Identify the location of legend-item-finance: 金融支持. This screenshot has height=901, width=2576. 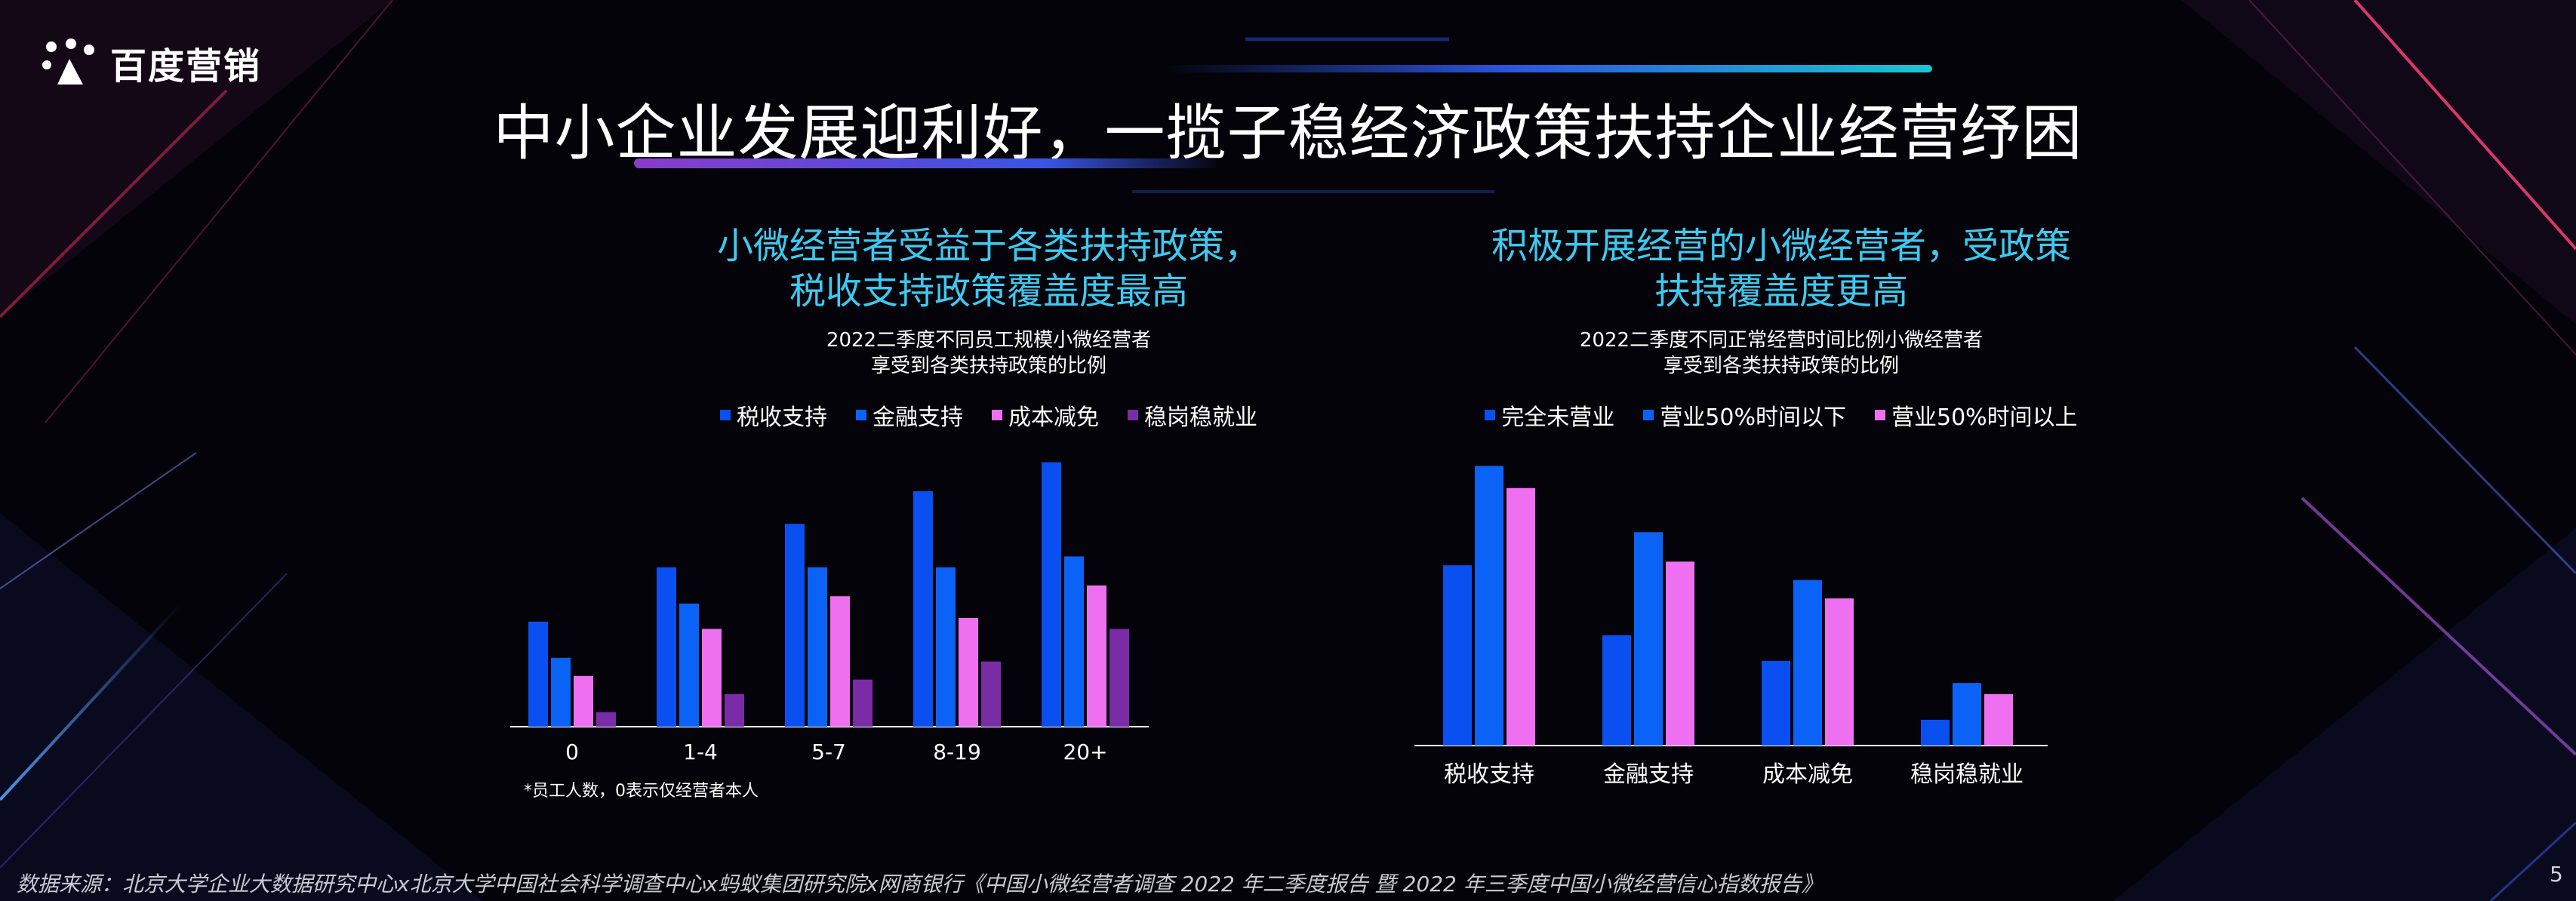
(909, 415).